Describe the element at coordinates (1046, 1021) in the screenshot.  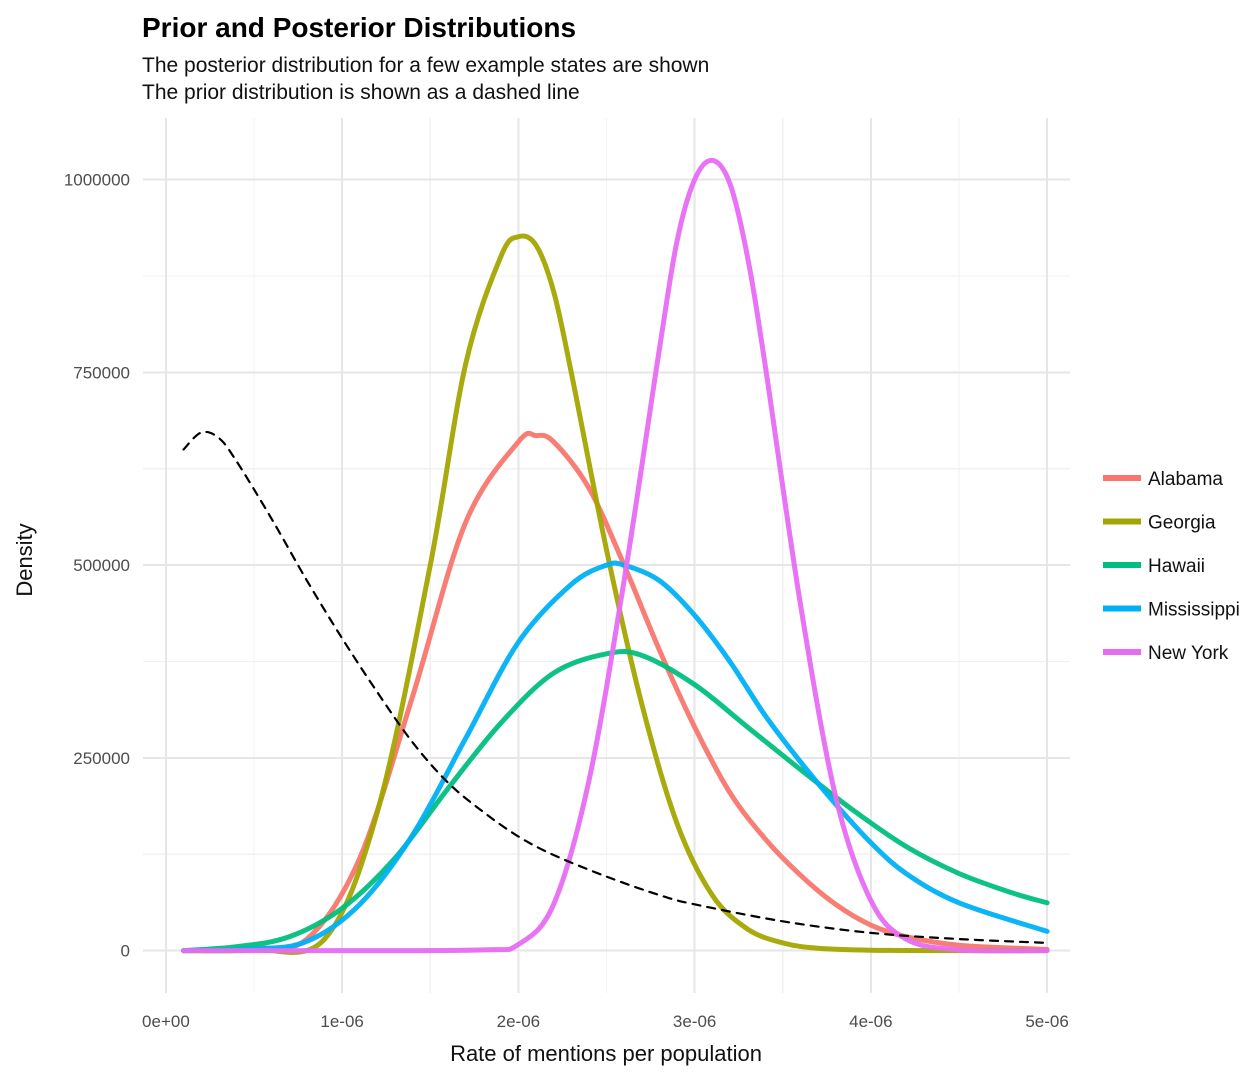
I see `x-tick-label: 5e-06` at that location.